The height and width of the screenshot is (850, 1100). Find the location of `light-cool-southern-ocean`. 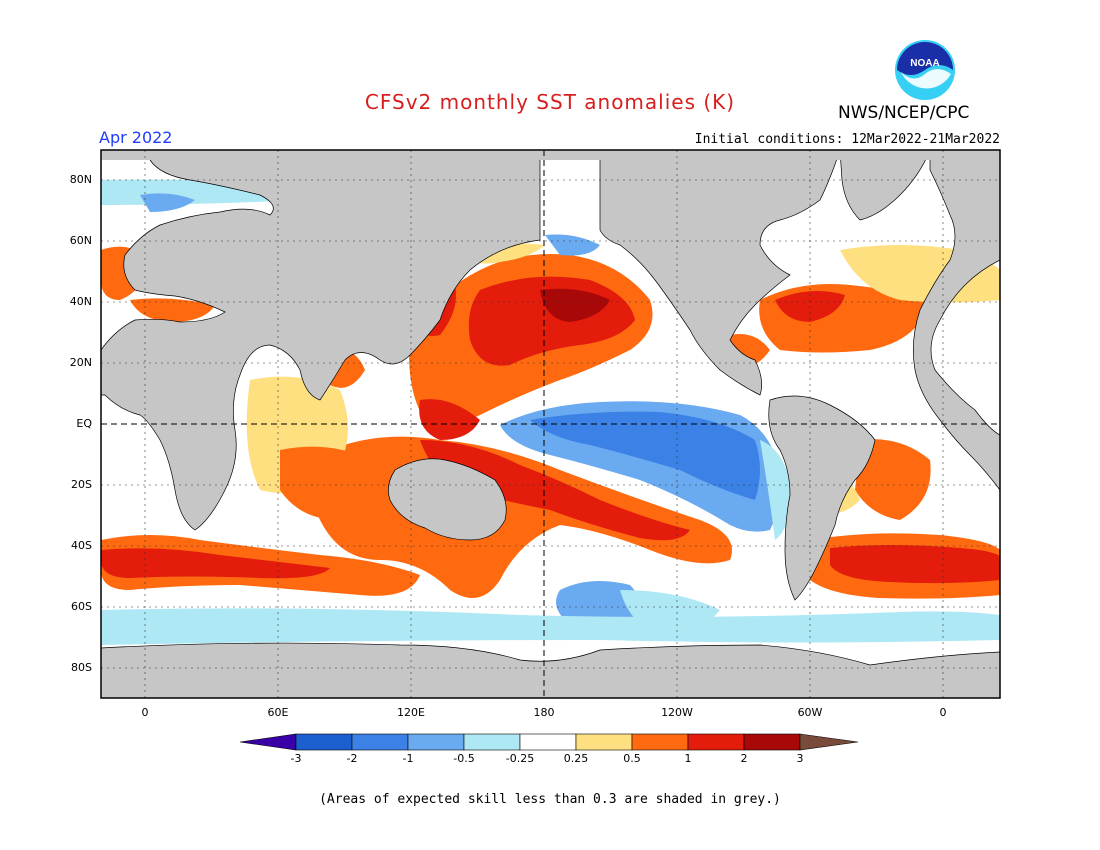

light-cool-southern-ocean is located at coordinates (550, 626).